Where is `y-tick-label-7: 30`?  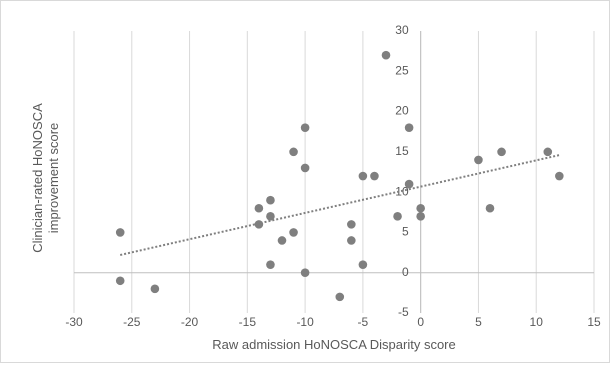
y-tick-label-7: 30 is located at coordinates (402, 30).